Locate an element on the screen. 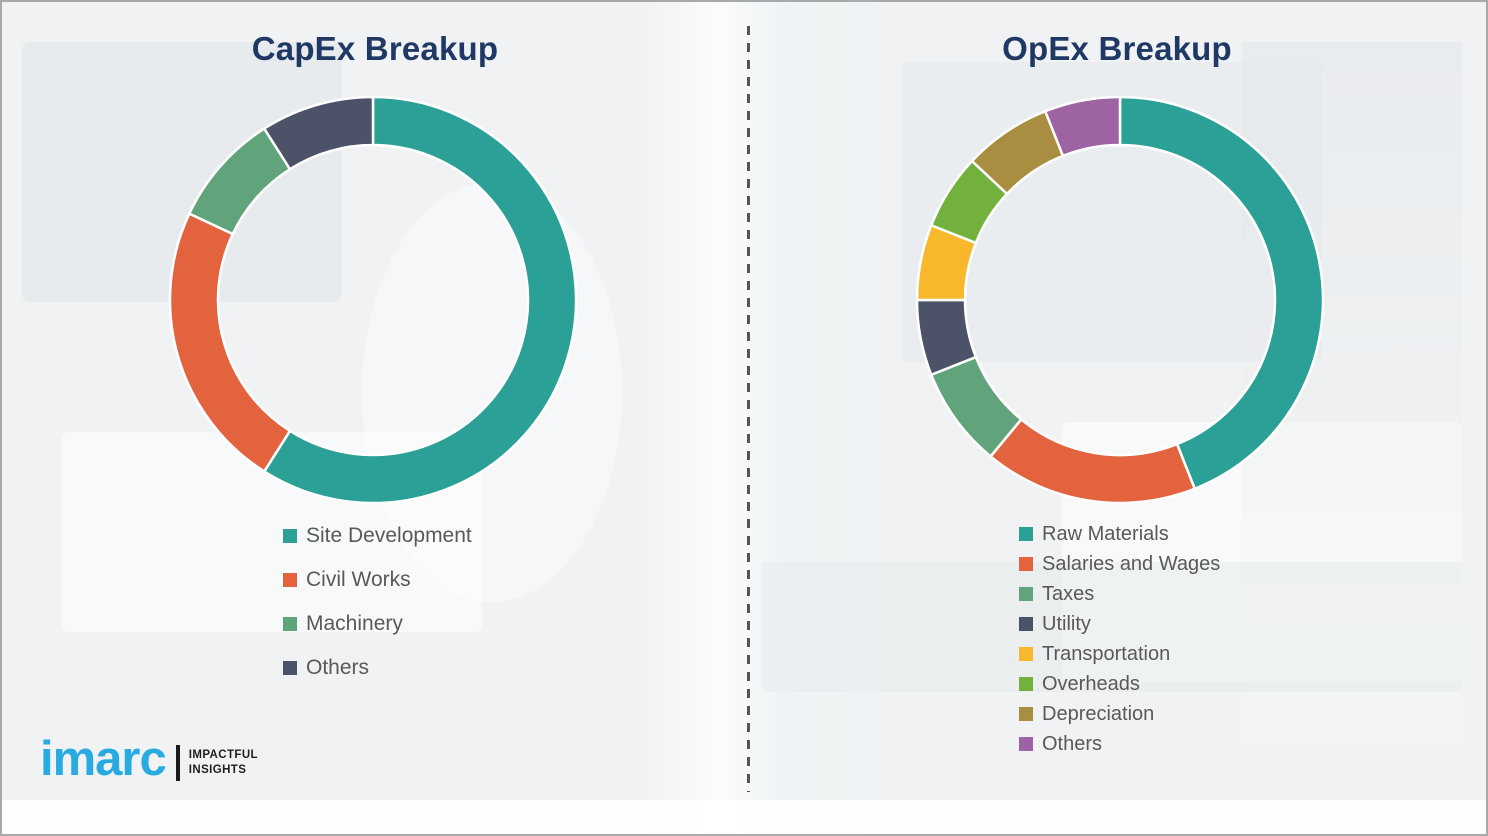 The height and width of the screenshot is (836, 1488). capex-donut-chart is located at coordinates (373, 300).